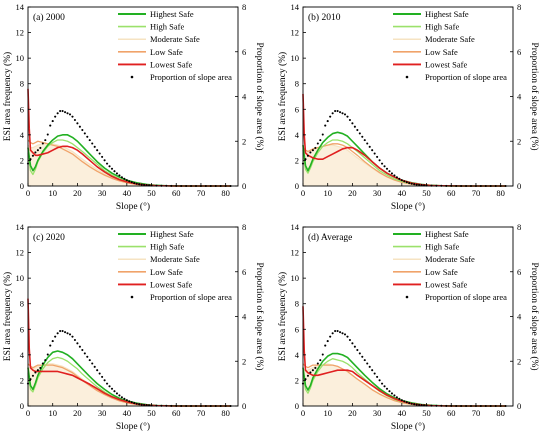 The image size is (550, 439). What do you see at coordinates (295, 278) in the screenshot?
I see `y-tick-label: 10` at bounding box center [295, 278].